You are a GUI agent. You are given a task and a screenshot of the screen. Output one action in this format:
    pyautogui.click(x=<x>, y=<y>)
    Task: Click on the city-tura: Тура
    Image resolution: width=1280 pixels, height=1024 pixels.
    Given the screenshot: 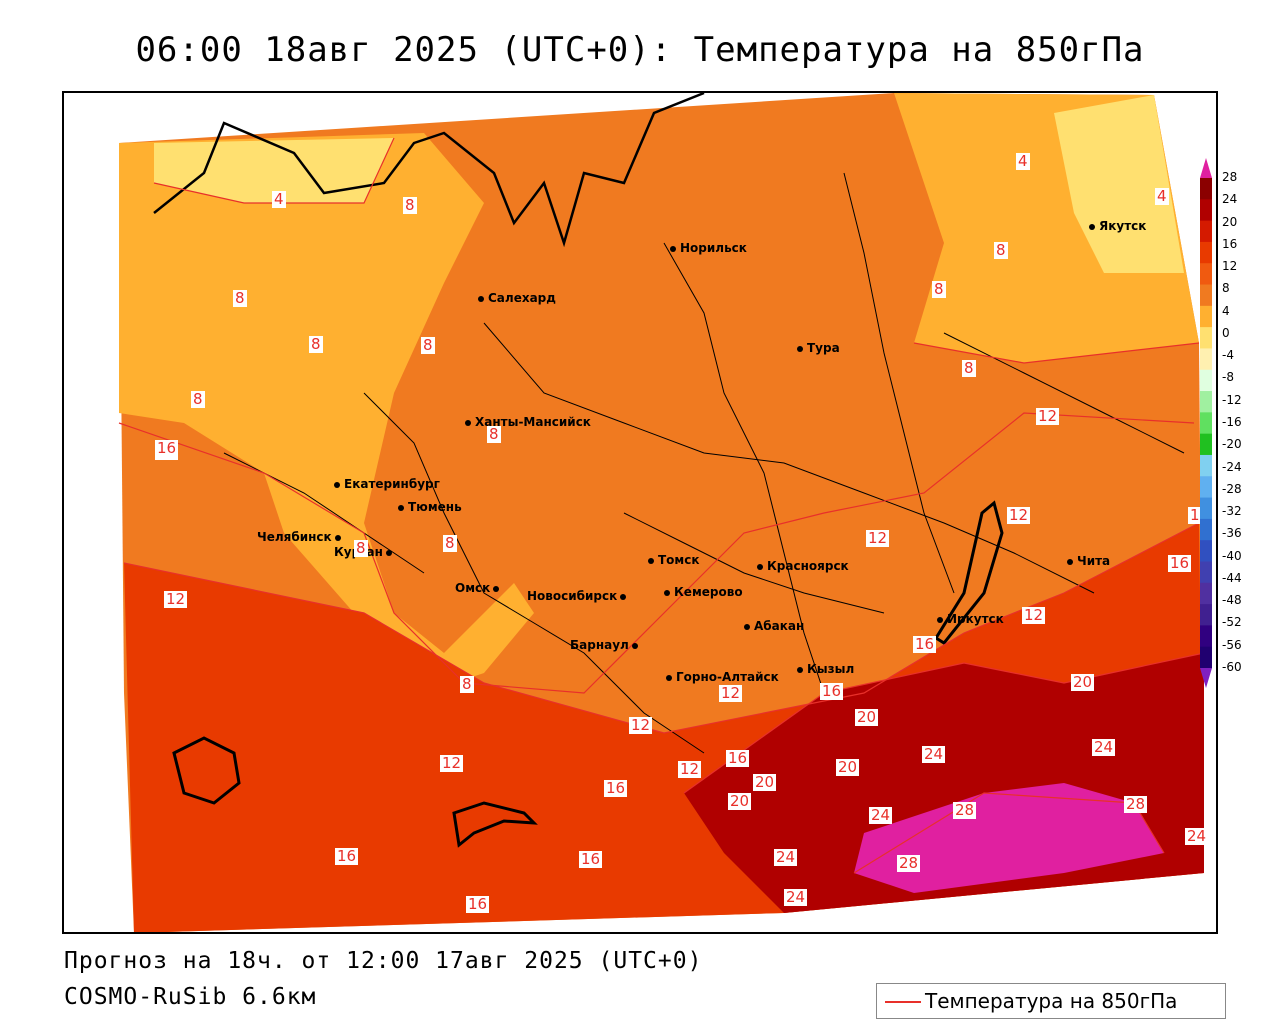 What is the action you would take?
    pyautogui.click(x=818, y=348)
    